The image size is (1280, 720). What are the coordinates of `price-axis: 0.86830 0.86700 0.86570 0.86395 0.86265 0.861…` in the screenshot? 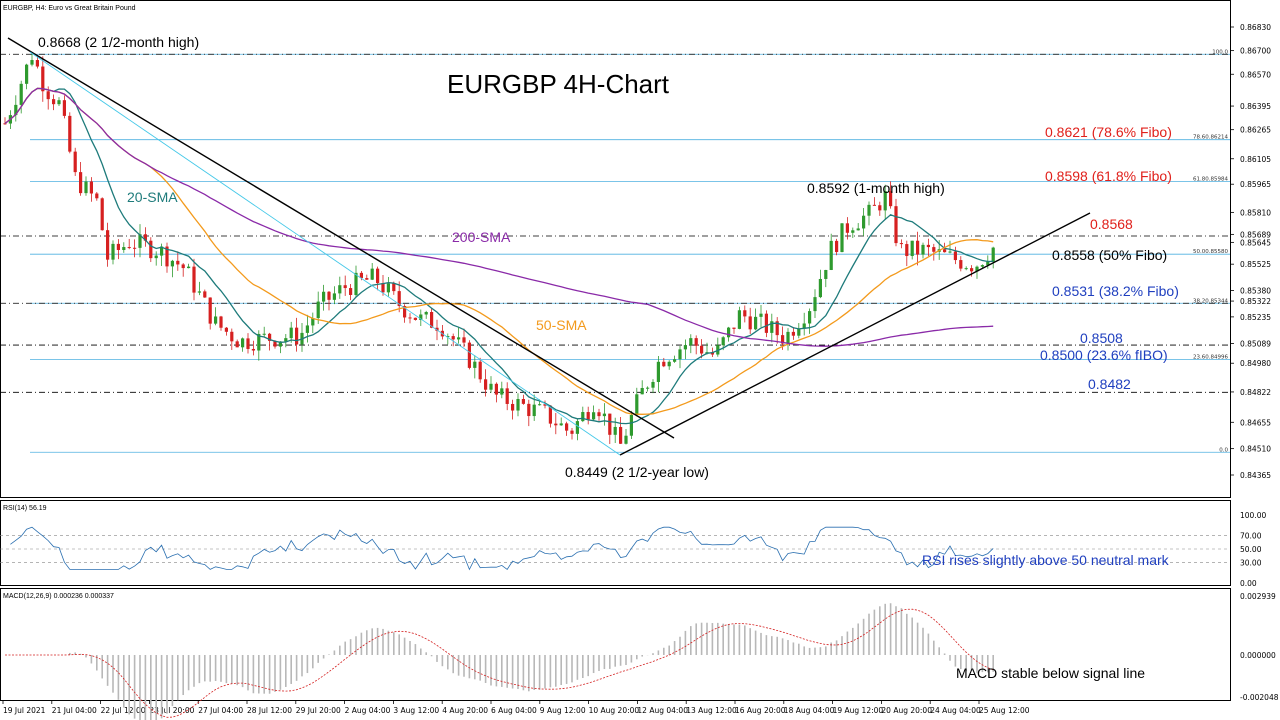 It's located at (1250, 251).